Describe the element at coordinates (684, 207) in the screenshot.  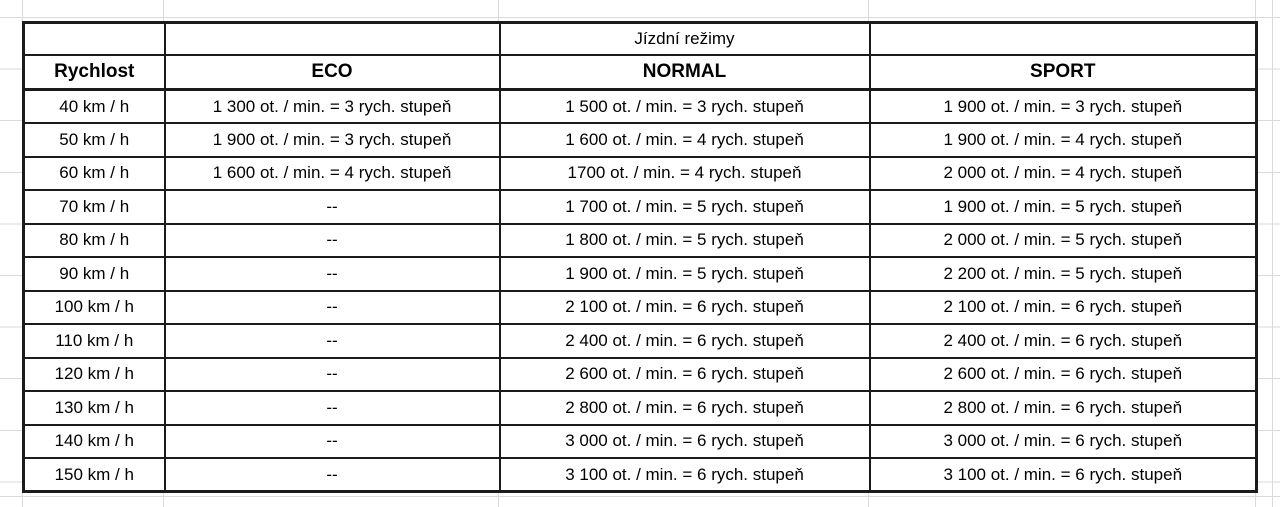
I see `normal-cell: 1 700 ot. / min. = 5 rych. stupeň` at that location.